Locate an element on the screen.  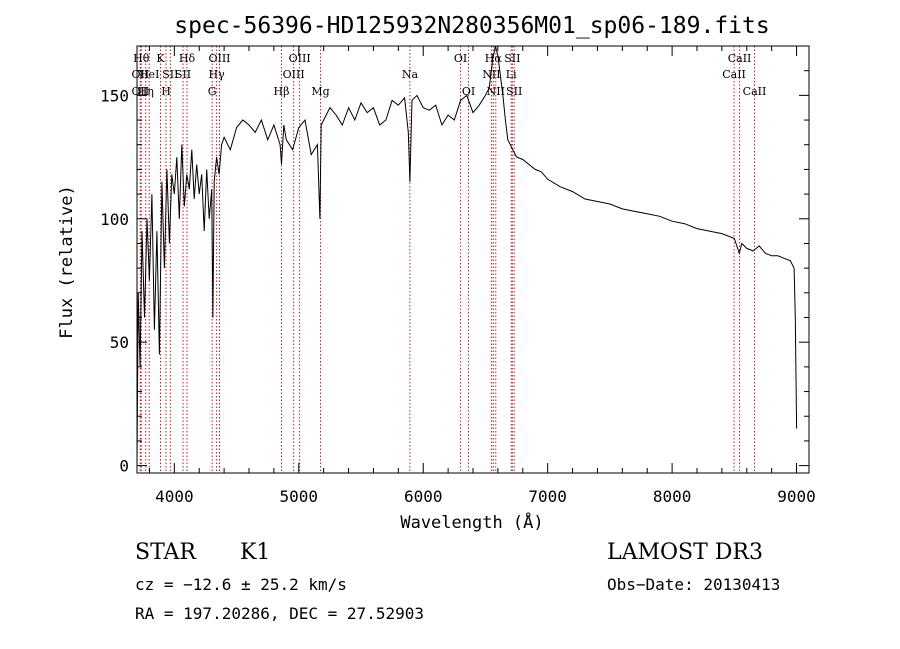
y-tick-label-0: 0 is located at coordinates (124, 466).